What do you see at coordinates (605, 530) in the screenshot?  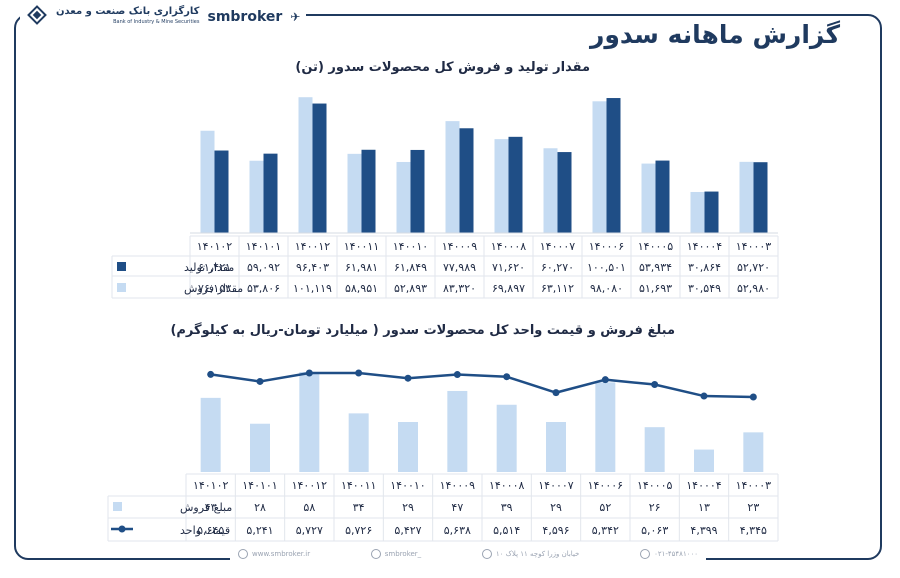 I see `table2-price-value: ۵,۳۴۲` at bounding box center [605, 530].